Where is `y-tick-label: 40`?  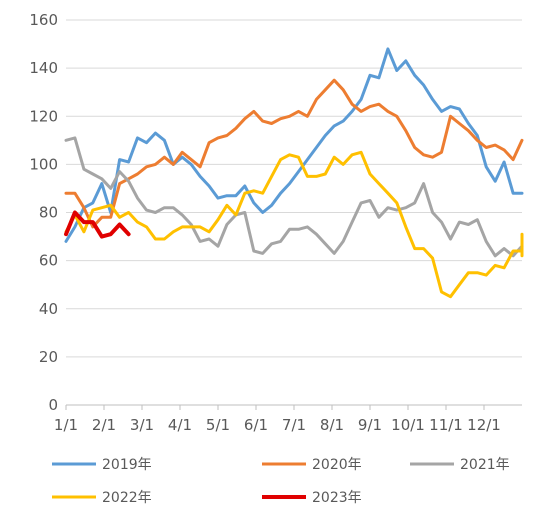 y-tick-label: 40 is located at coordinates (48, 309).